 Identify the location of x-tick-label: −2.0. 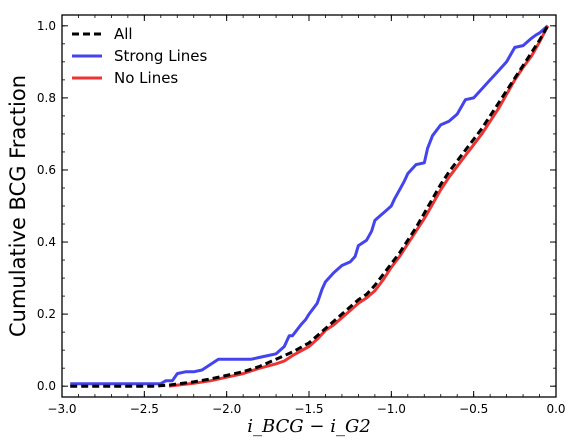
(226, 409).